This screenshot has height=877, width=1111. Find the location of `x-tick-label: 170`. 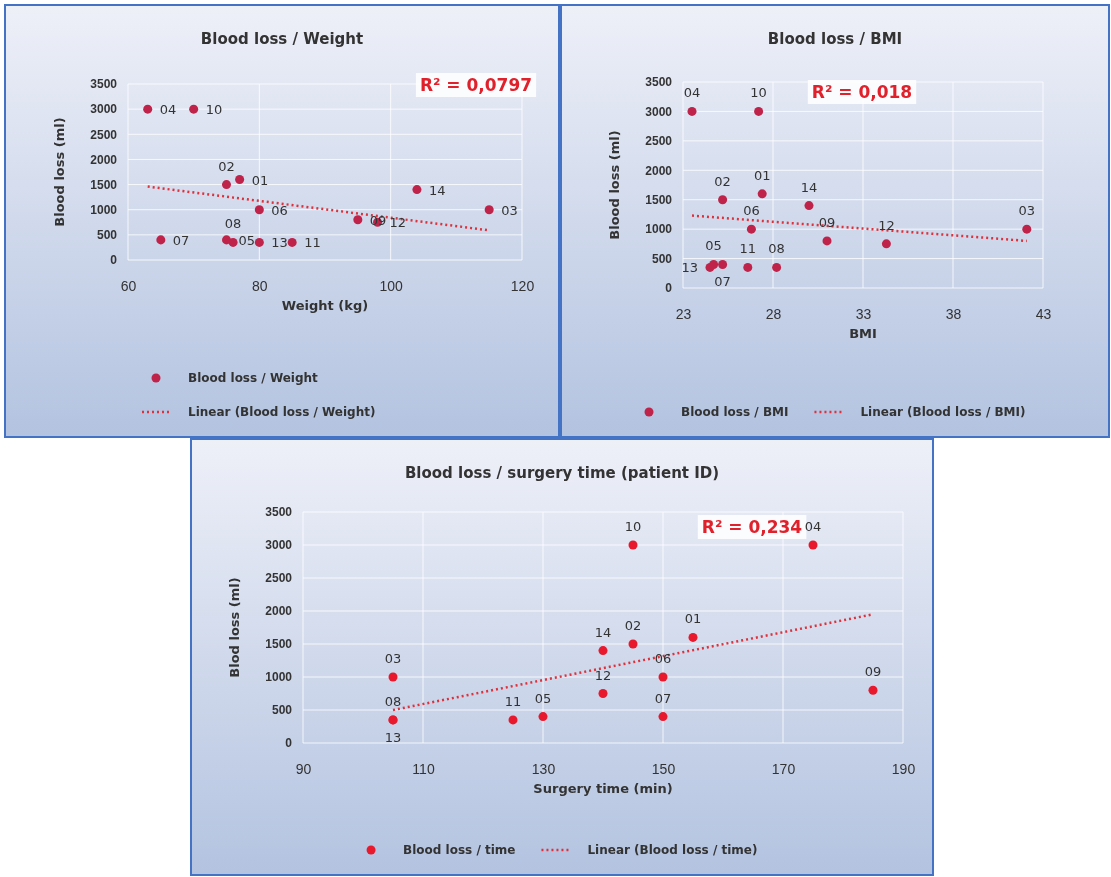

x-tick-label: 170 is located at coordinates (783, 768).